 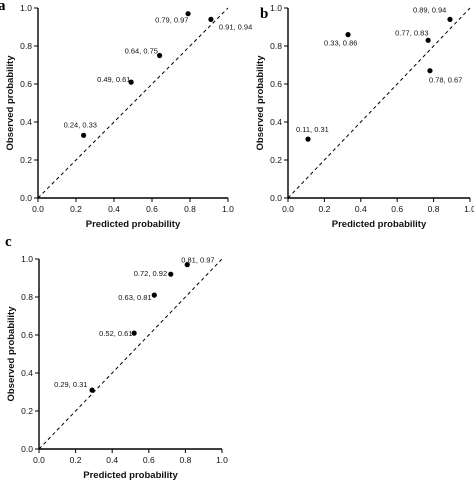 I want to click on data-point-label: 0.89, 0.94, so click(x=429, y=9).